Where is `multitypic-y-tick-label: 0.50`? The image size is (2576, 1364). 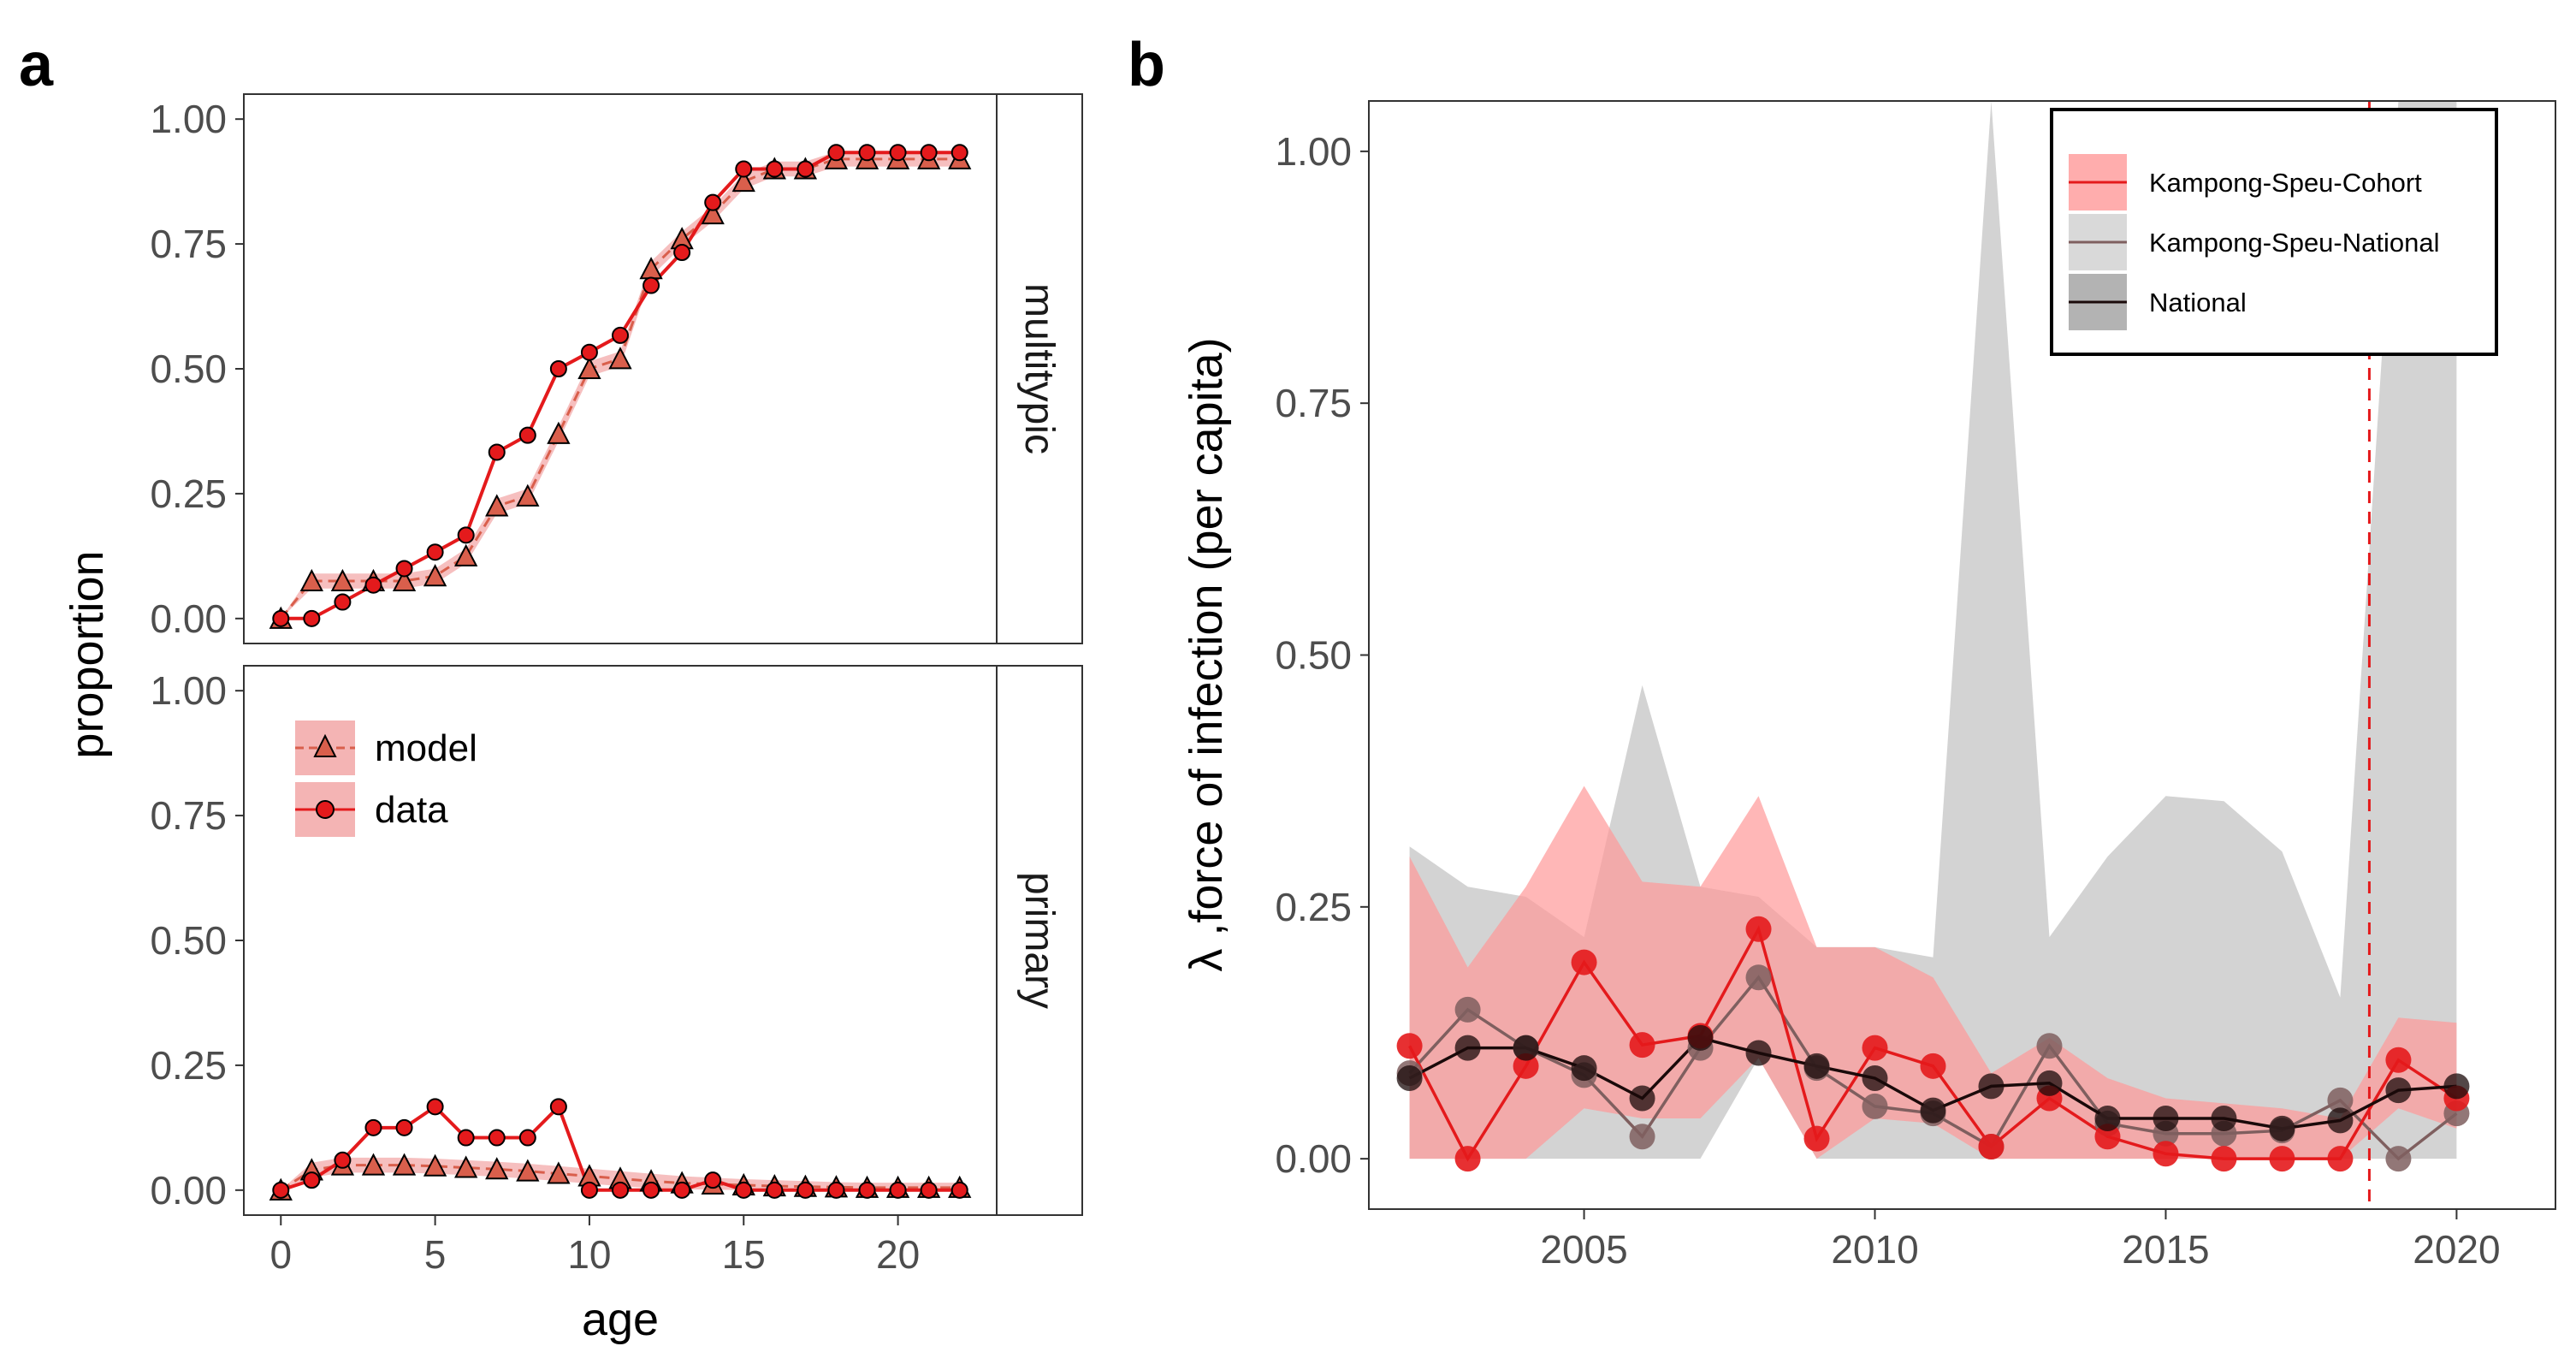 multitypic-y-tick-label: 0.50 is located at coordinates (189, 369).